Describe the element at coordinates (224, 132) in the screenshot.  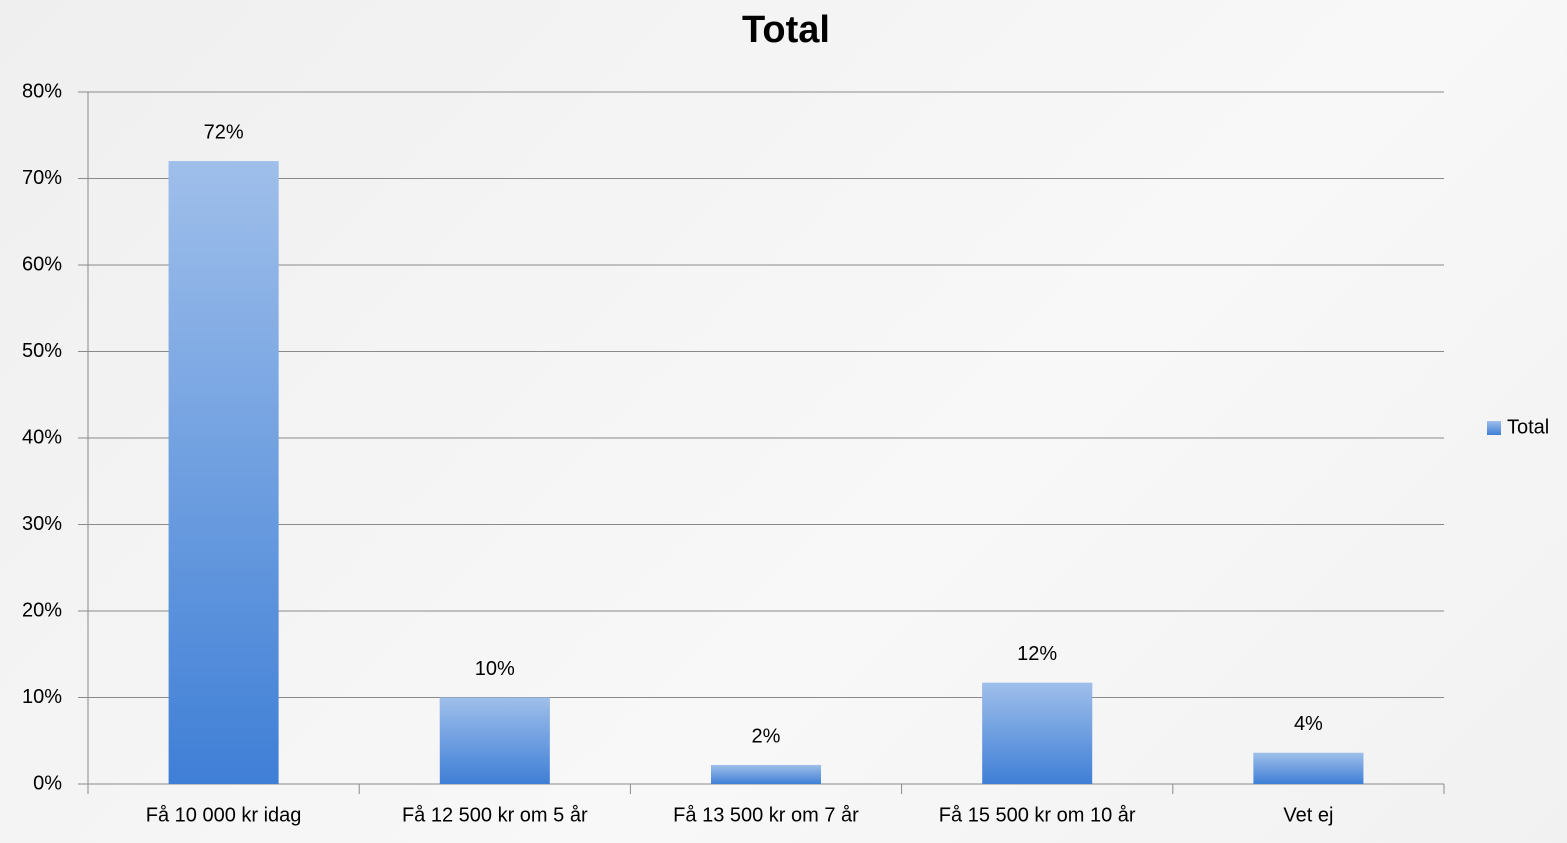
I see `data-label: 72%` at that location.